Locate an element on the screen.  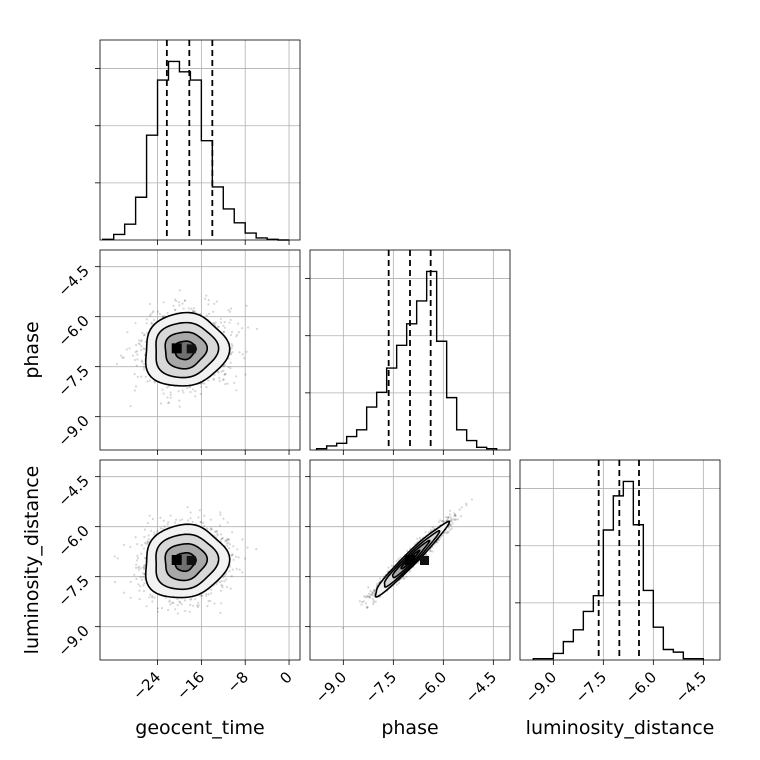
scatter-panel-geocent_time-vs-phase is located at coordinates (200, 350).